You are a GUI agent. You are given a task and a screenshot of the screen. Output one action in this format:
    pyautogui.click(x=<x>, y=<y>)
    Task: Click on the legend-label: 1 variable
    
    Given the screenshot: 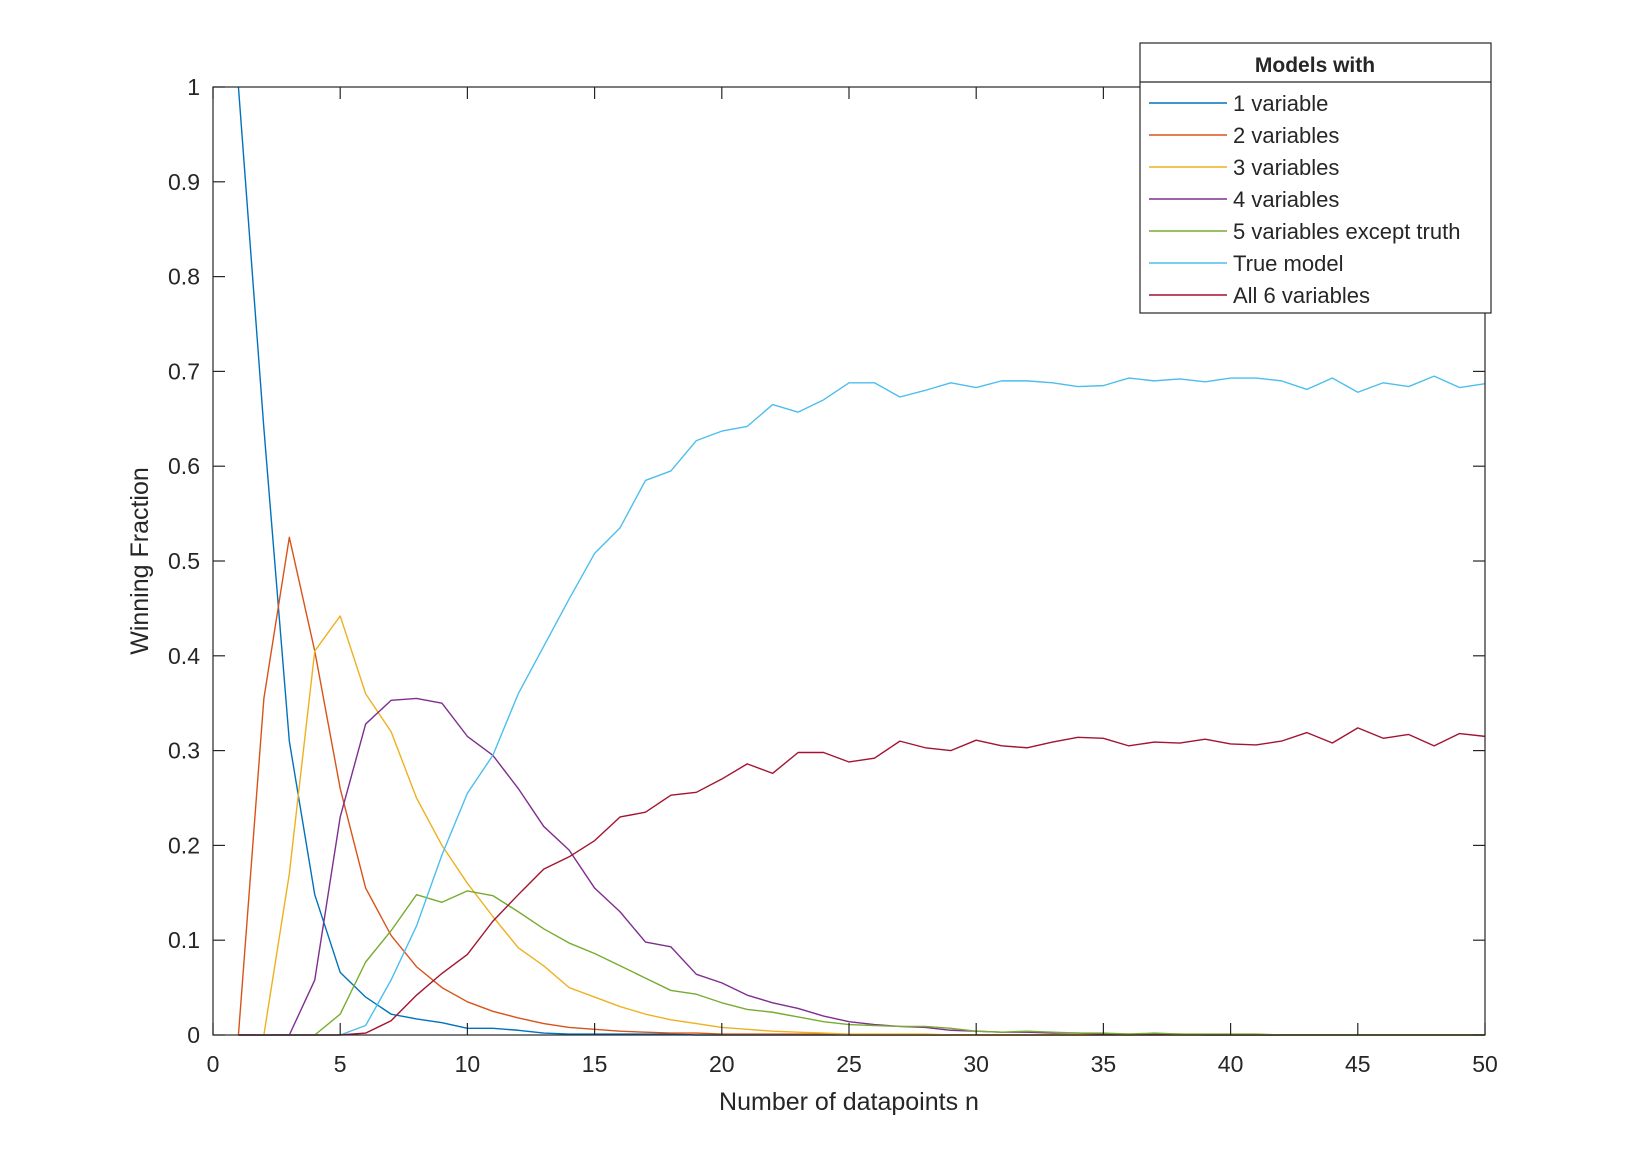 What is the action you would take?
    pyautogui.click(x=1280, y=103)
    